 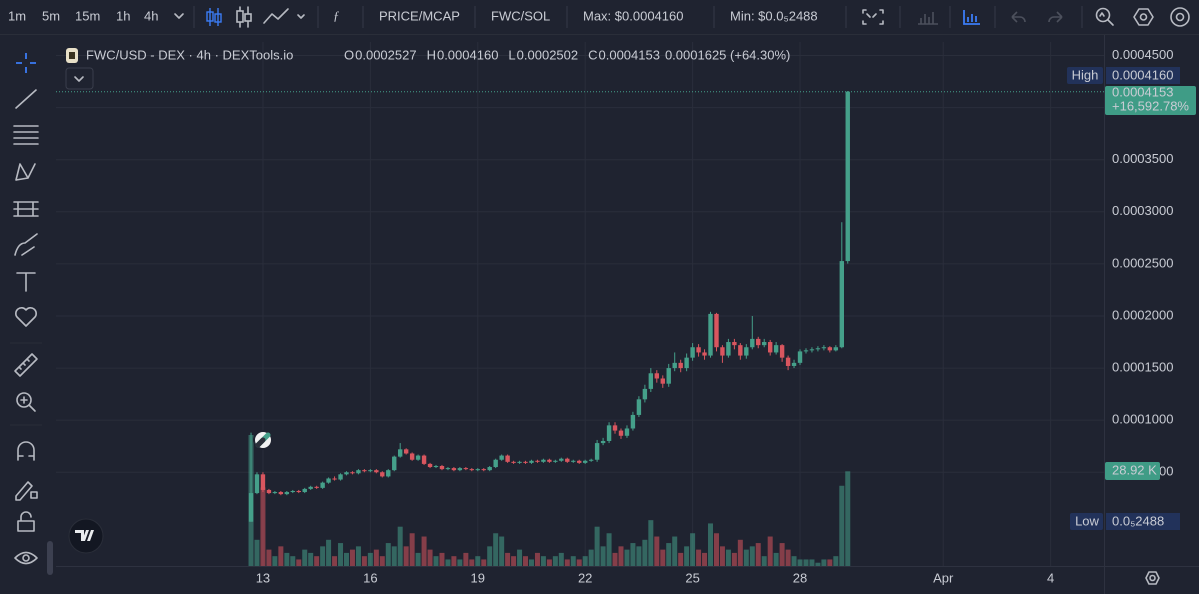 I want to click on interval-button: 1h, so click(x=123, y=15).